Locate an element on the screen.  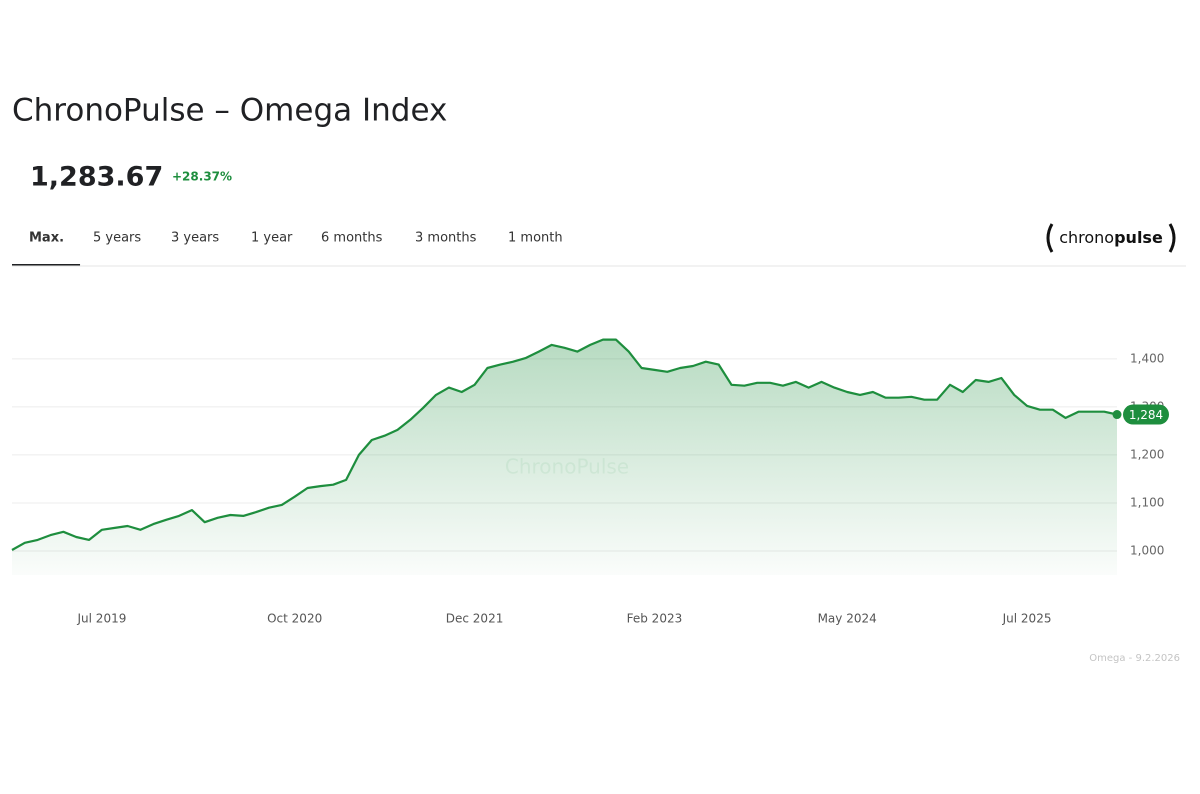
y-tick-label: 1,200 is located at coordinates (1147, 454).